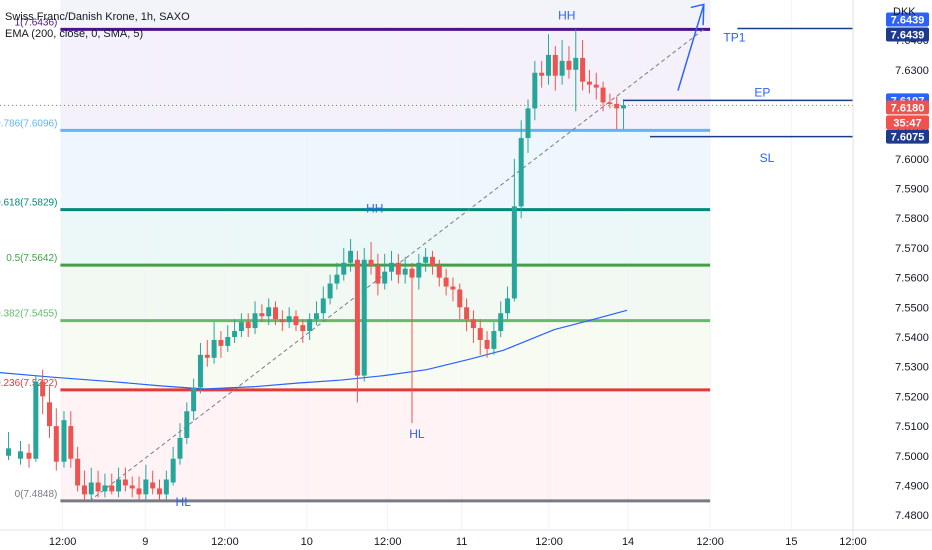 This screenshot has width=932, height=550. I want to click on y-tick-label: 7.5900, so click(912, 190).